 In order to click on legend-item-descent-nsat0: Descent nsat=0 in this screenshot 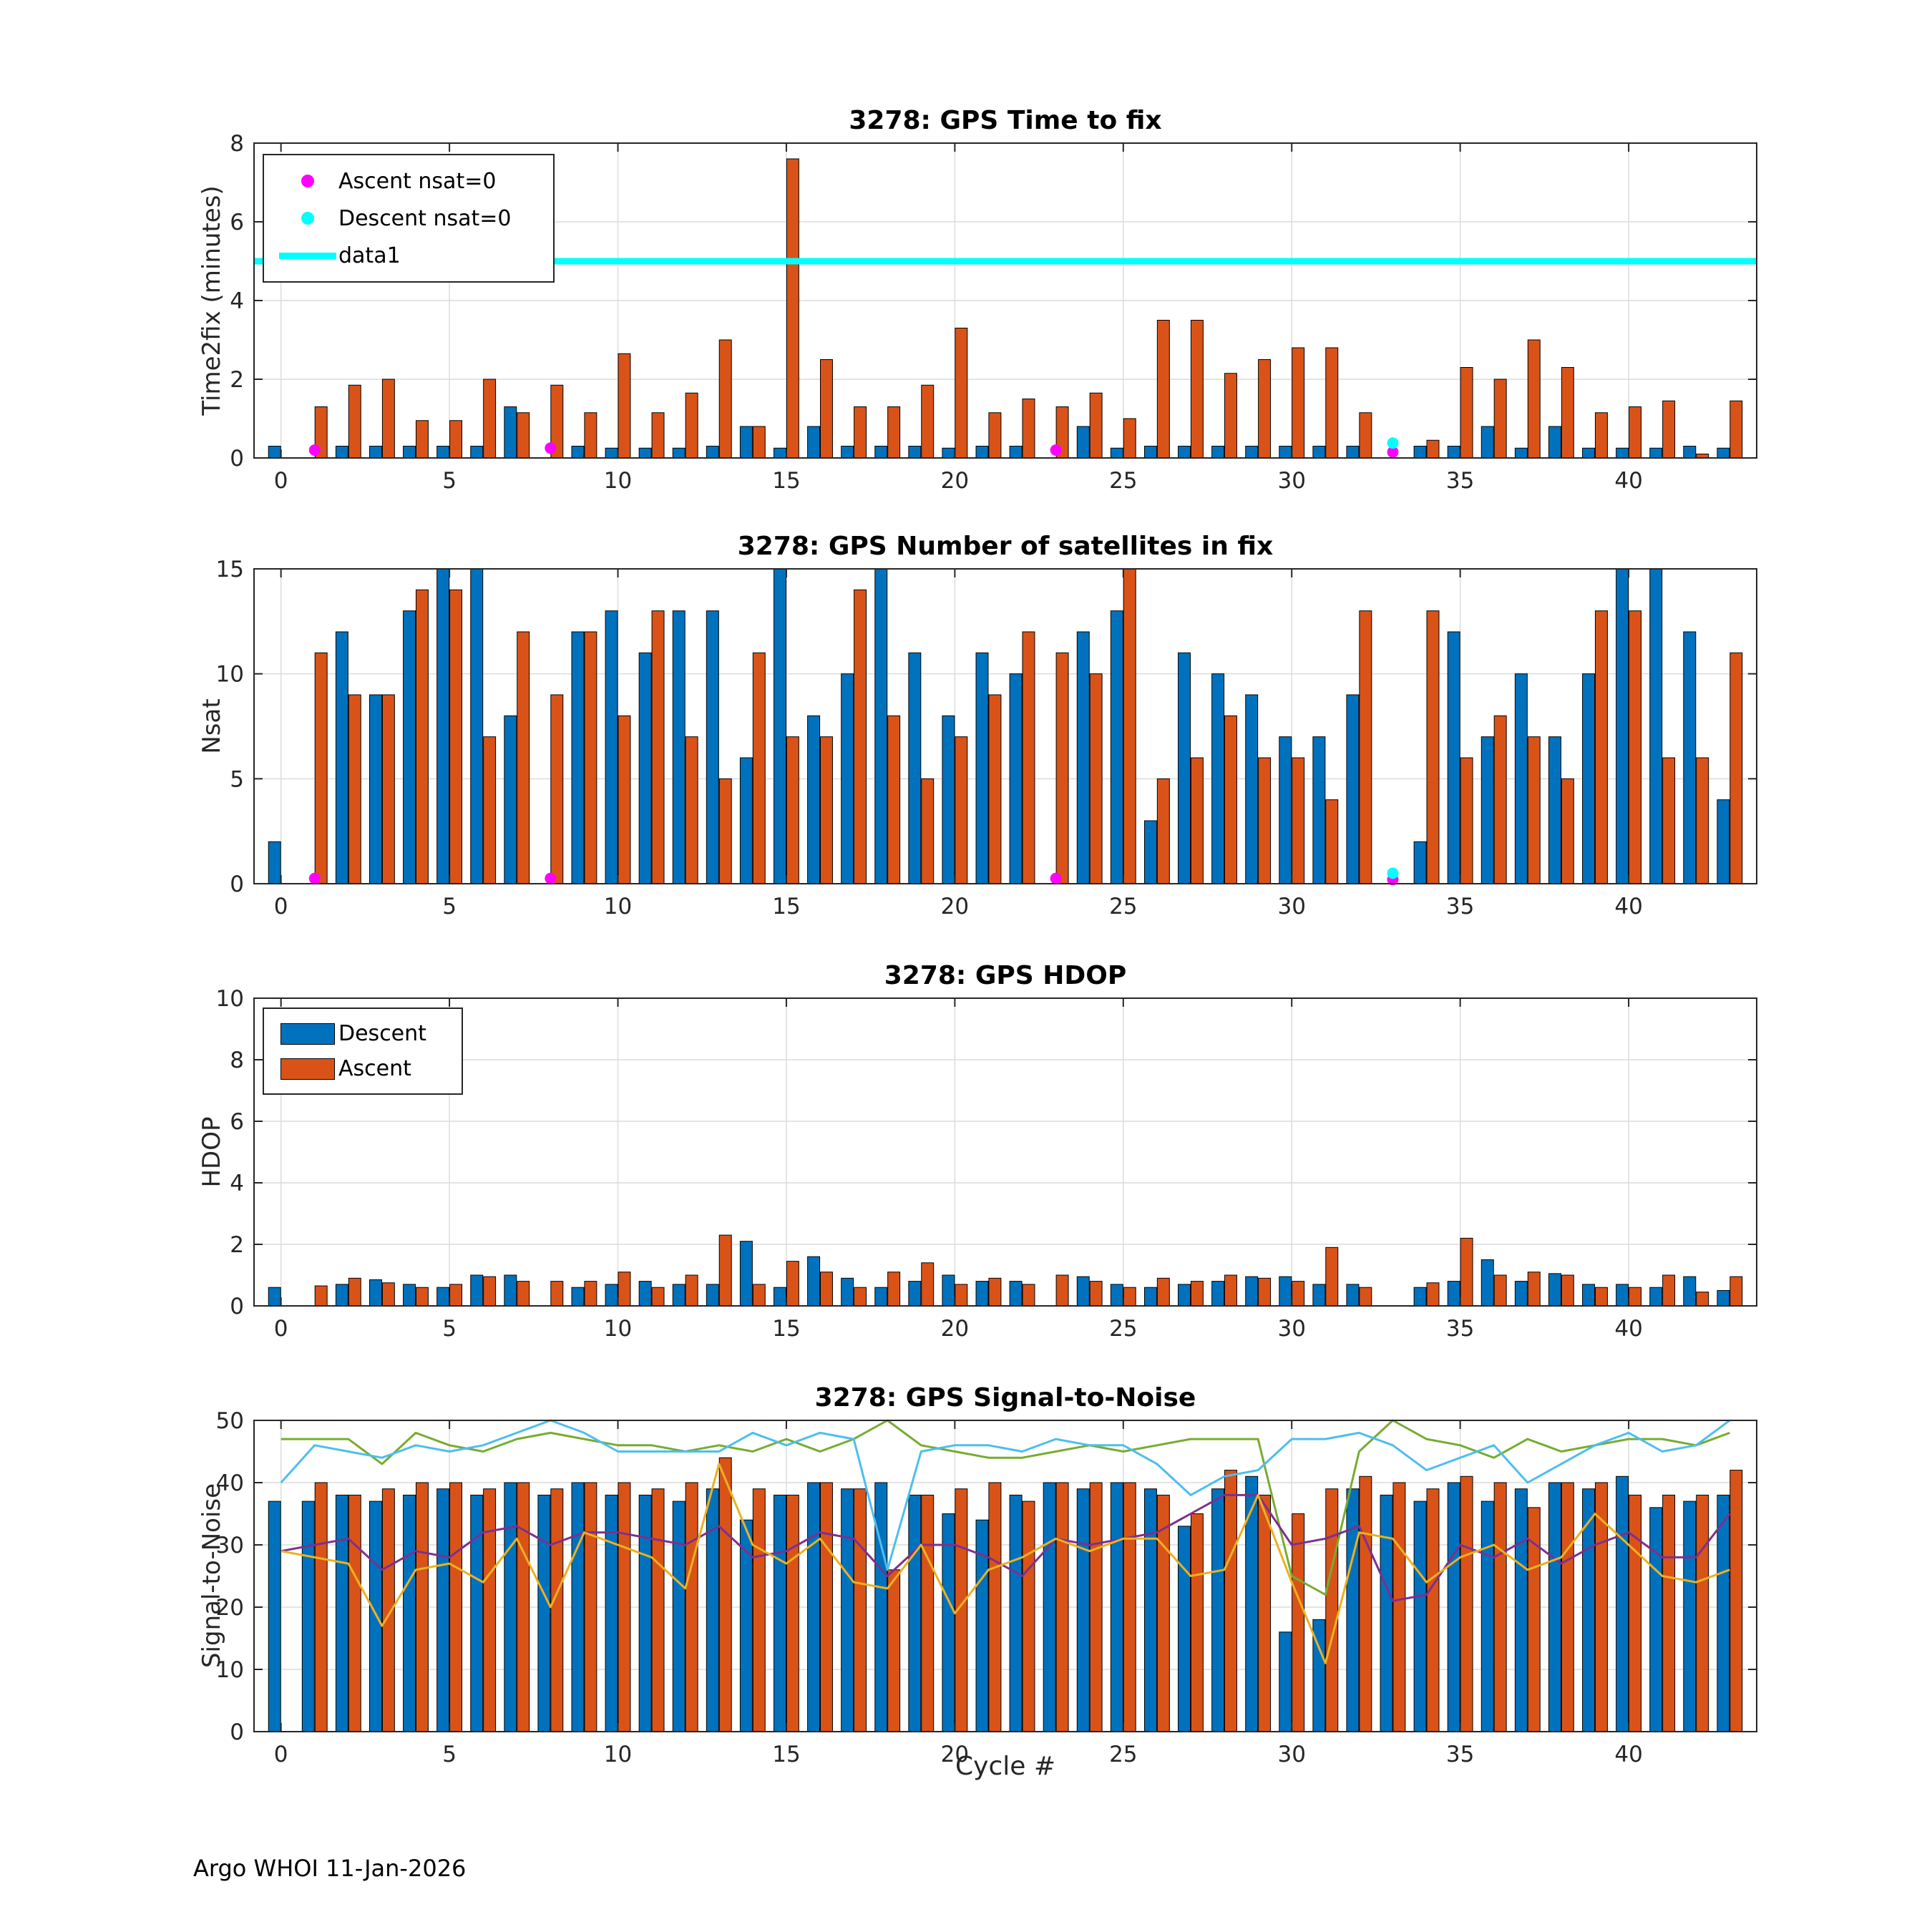, I will do `click(408, 218)`.